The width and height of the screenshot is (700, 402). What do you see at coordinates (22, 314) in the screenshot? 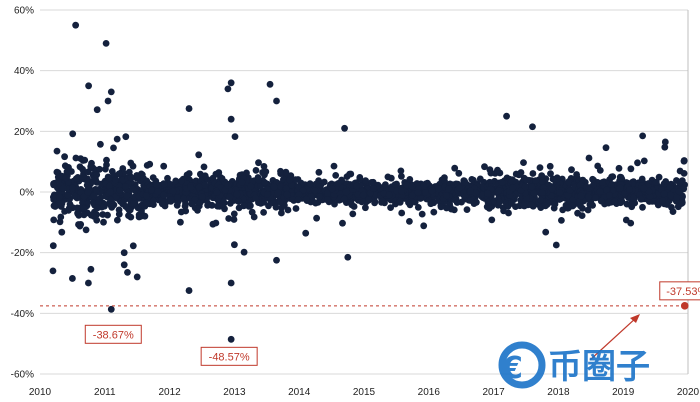
I see `y-tick-label: -40%` at bounding box center [22, 314].